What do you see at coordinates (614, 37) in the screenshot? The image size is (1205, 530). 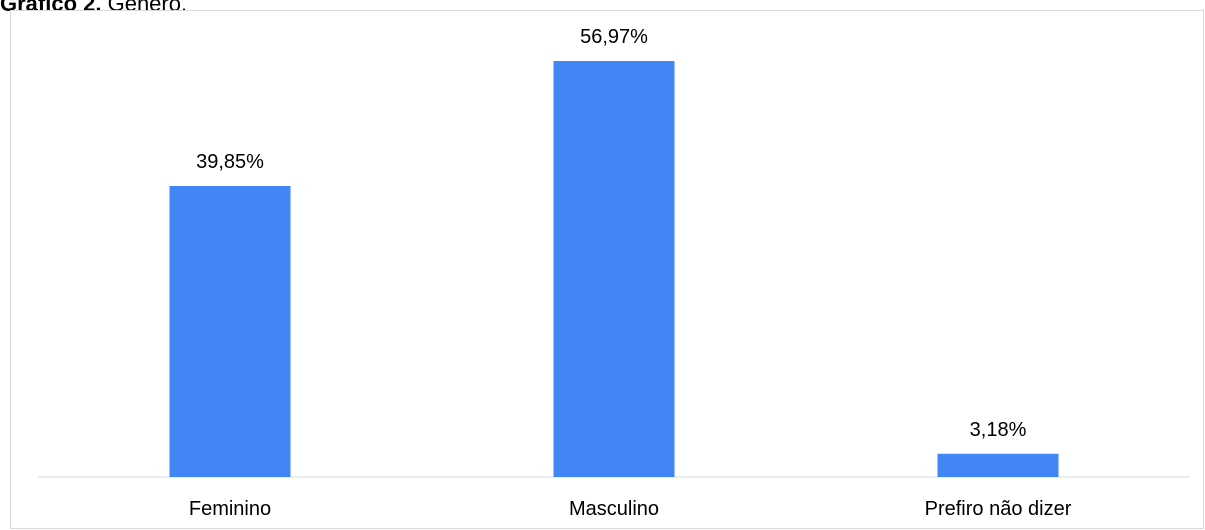 I see `value-label-1: 56,97%` at bounding box center [614, 37].